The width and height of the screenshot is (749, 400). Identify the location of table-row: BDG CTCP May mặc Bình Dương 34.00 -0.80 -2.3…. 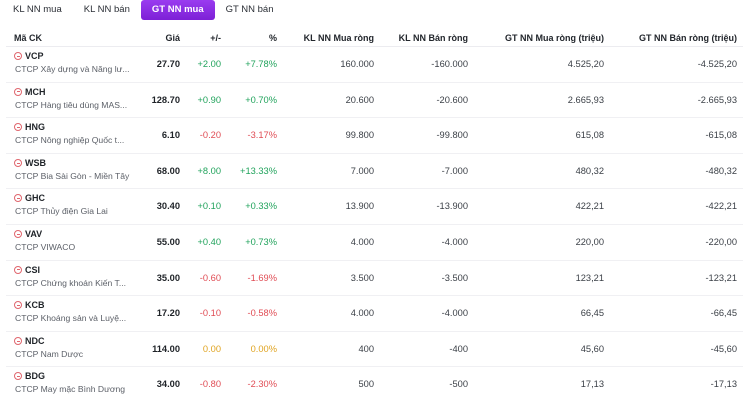
(374, 383).